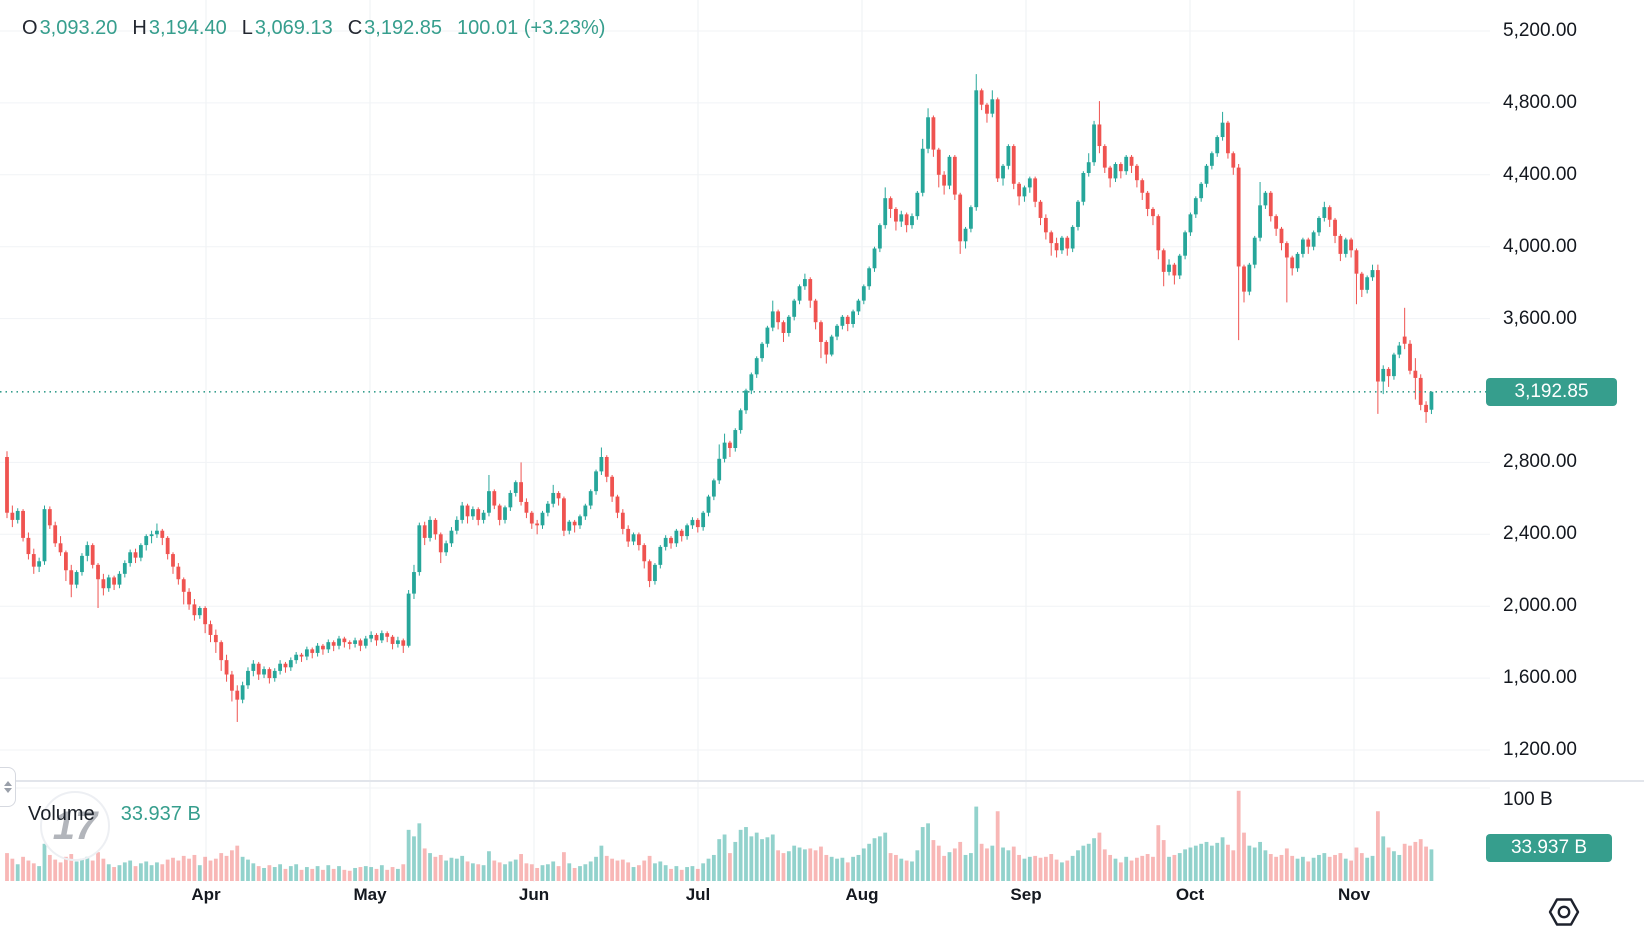 This screenshot has width=1644, height=942. Describe the element at coordinates (1540, 606) in the screenshot. I see `price-tick-label: 2,000.00` at that location.